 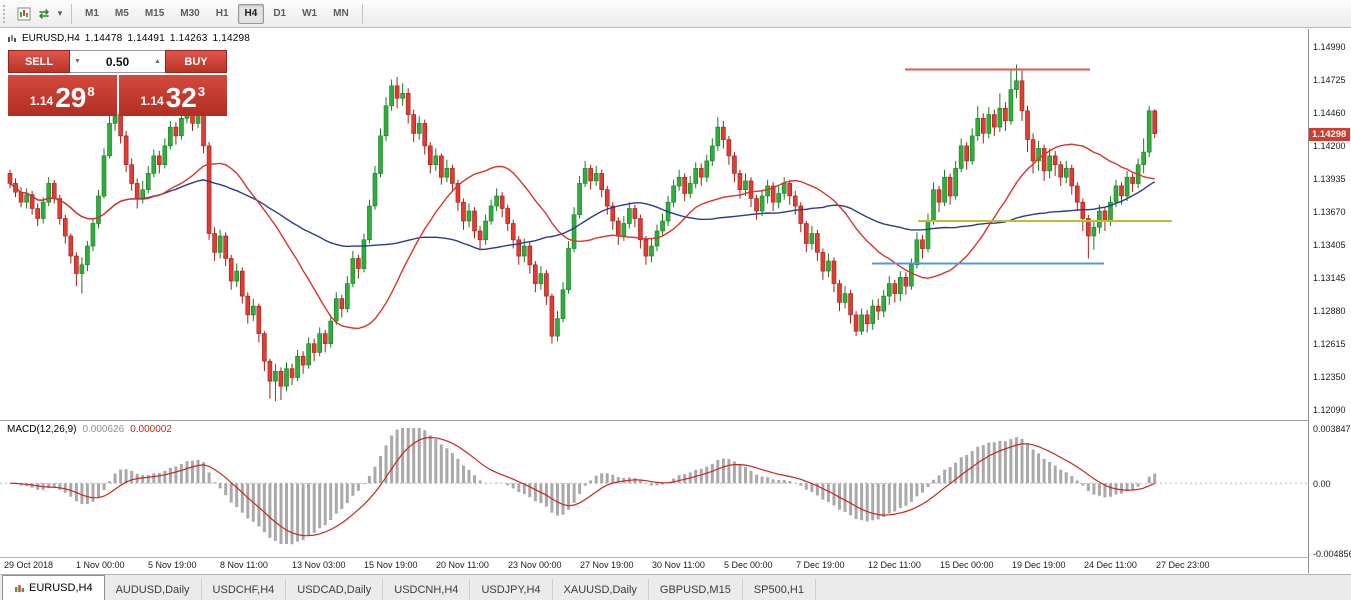 I want to click on price-axis-label: 1.13145, so click(x=1329, y=277).